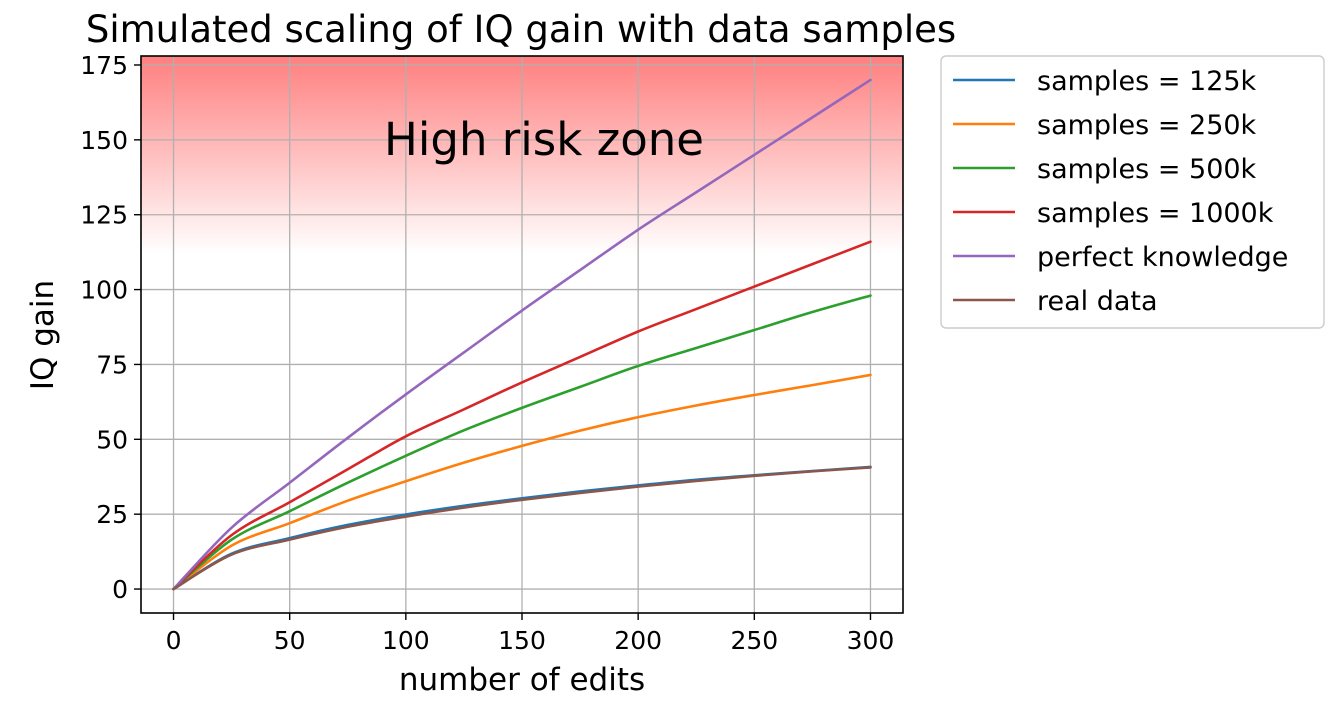 The height and width of the screenshot is (718, 1342). What do you see at coordinates (104, 215) in the screenshot?
I see `y-tick-label: 125` at bounding box center [104, 215].